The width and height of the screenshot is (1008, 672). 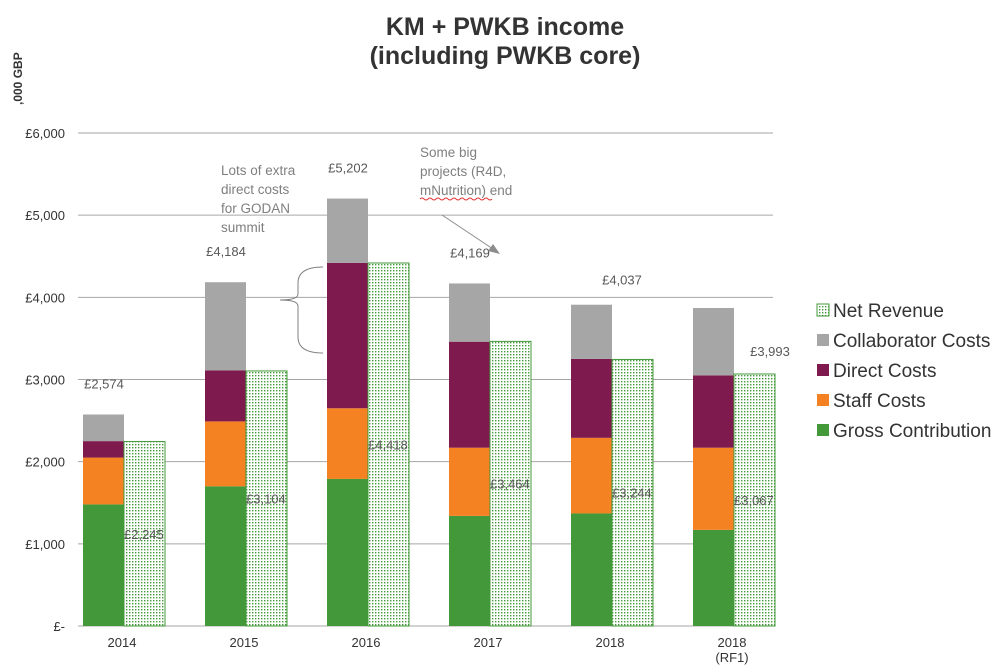 I want to click on annotation-squiggle, so click(x=456, y=199).